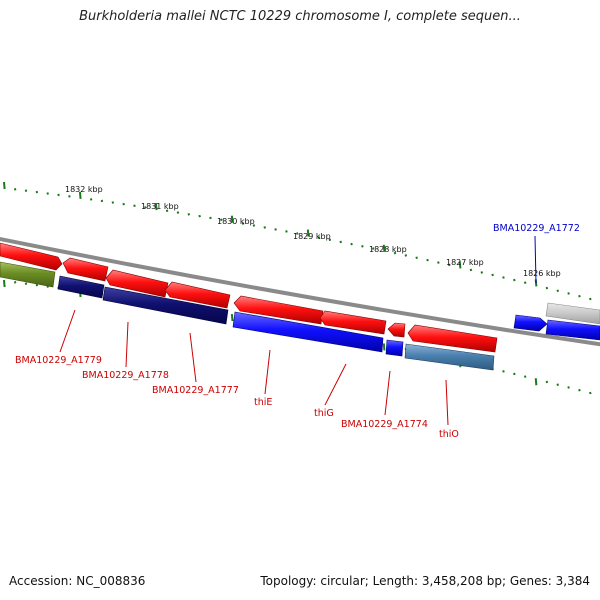  Describe the element at coordinates (84, 189) in the screenshot. I see `scale-label: 1832 kbp` at that location.